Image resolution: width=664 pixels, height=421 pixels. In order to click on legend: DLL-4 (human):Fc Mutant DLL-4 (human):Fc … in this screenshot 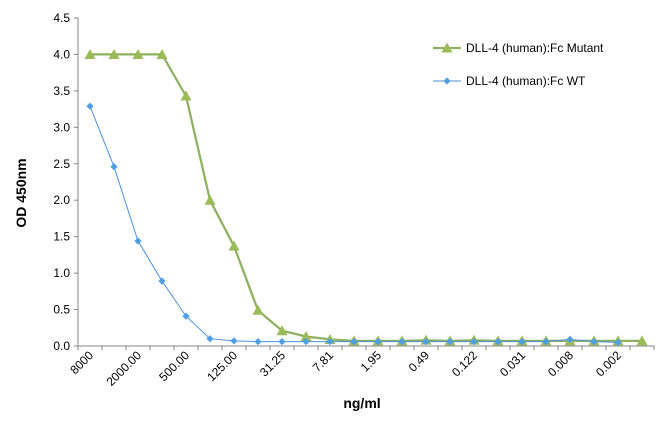, I will do `click(518, 64)`.